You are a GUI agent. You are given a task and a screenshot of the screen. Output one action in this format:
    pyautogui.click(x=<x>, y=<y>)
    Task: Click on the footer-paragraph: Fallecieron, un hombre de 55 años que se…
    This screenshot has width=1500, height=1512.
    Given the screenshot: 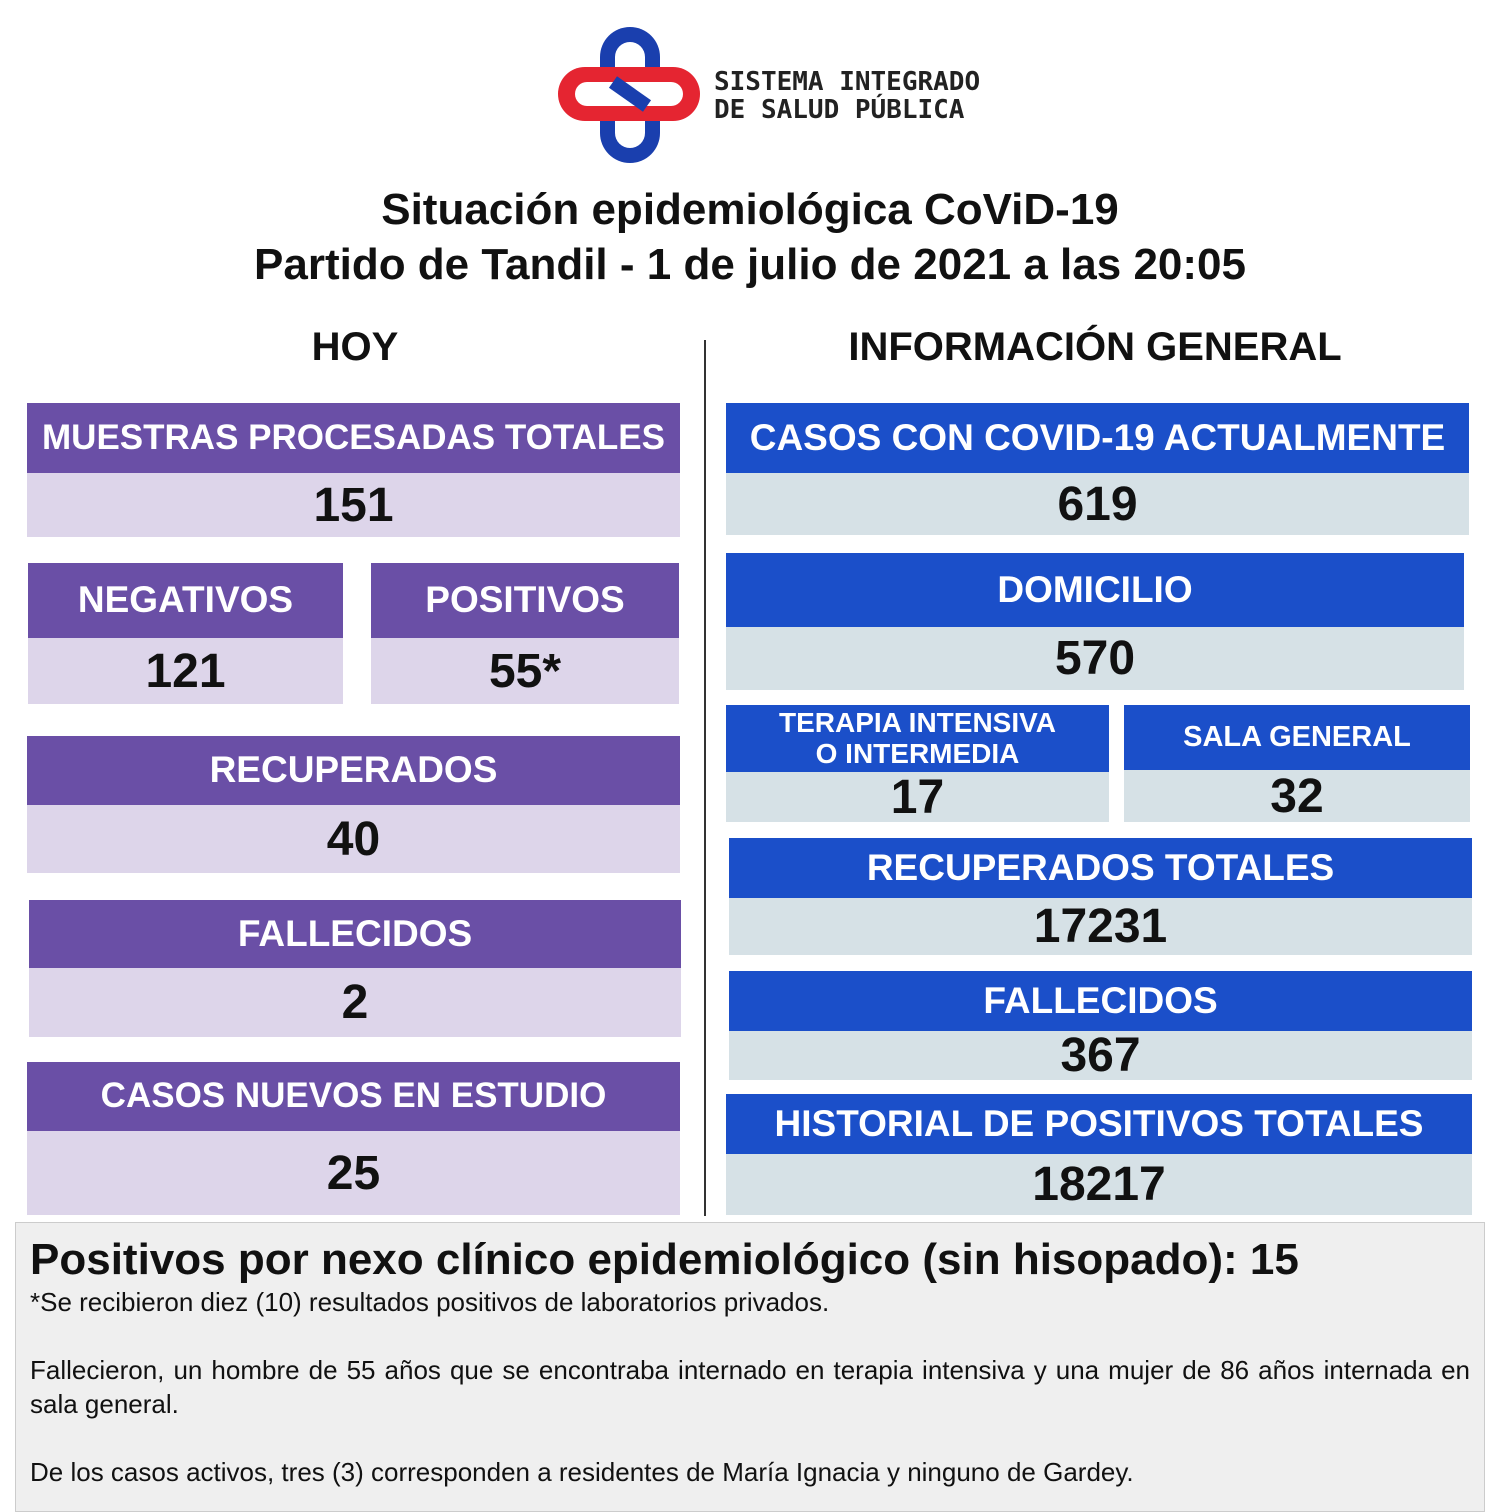 What is the action you would take?
    pyautogui.click(x=750, y=1387)
    